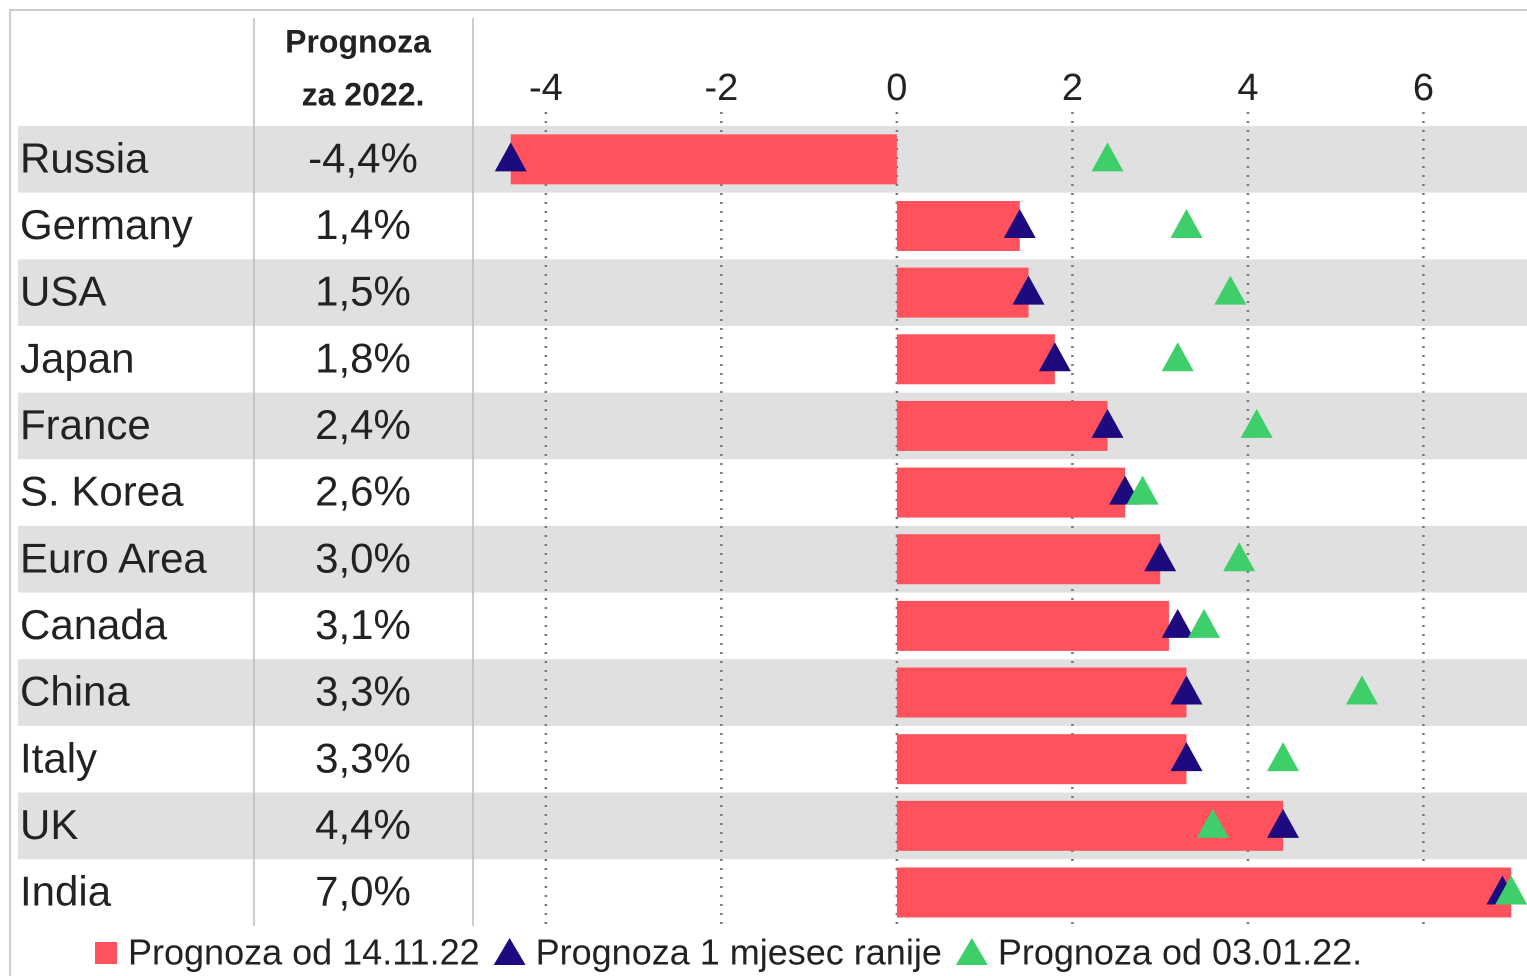 The height and width of the screenshot is (976, 1527). Describe the element at coordinates (63, 291) in the screenshot. I see `category-label: USA` at that location.